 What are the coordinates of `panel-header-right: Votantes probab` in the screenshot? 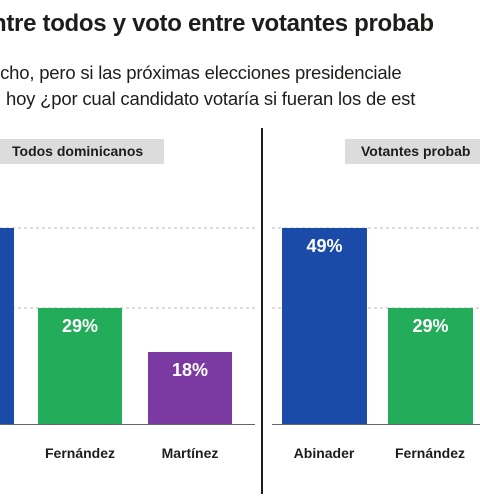 It's located at (412, 151).